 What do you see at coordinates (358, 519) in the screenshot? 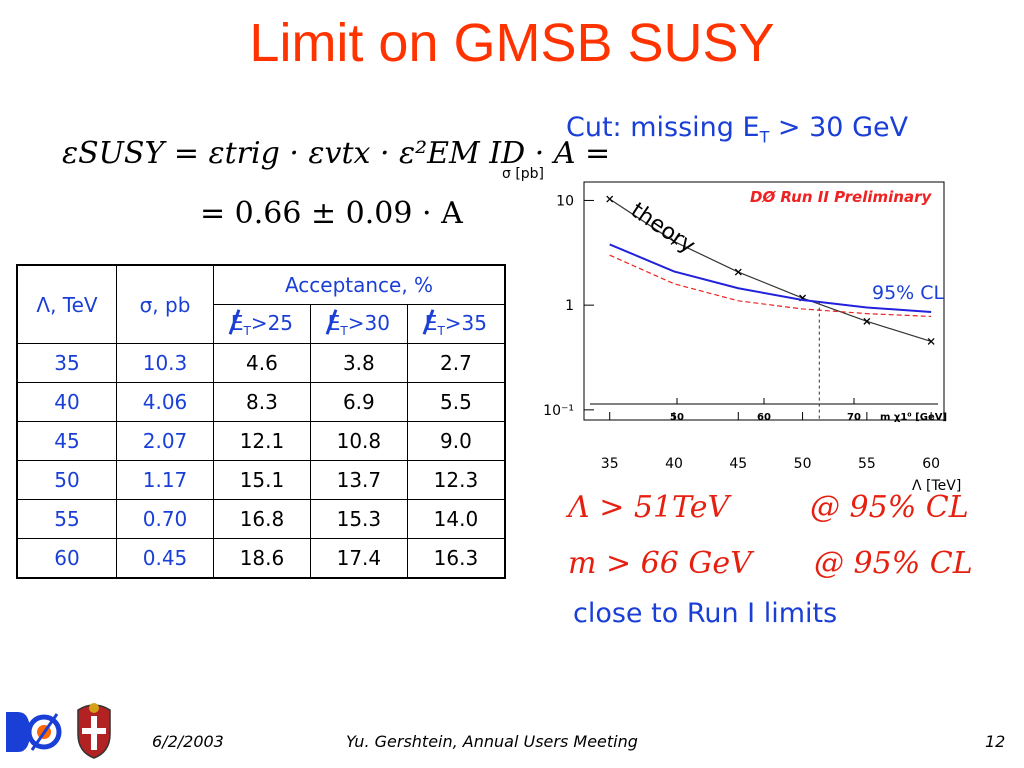
I see `cell-acceptance: 15.3` at bounding box center [358, 519].